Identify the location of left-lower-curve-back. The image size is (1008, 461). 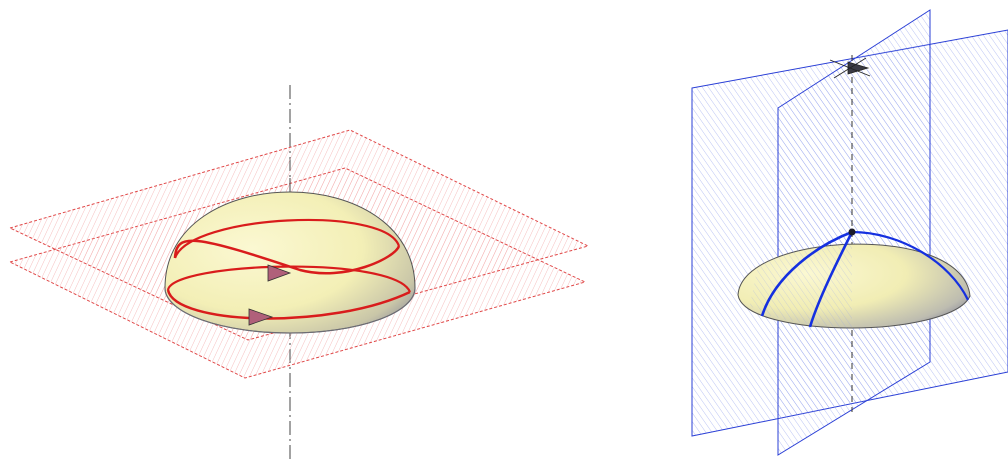
(289, 279).